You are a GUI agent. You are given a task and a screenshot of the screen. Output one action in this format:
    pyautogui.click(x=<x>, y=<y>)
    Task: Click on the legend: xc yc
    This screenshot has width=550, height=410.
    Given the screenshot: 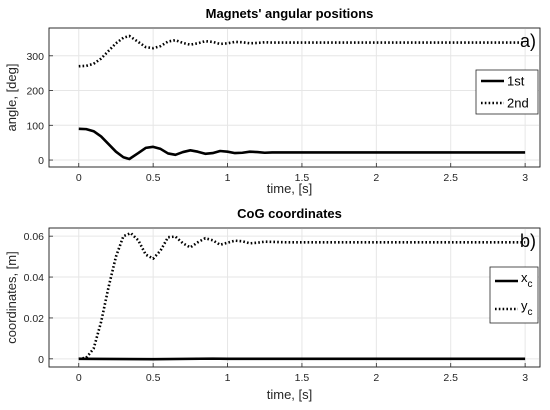 What is the action you would take?
    pyautogui.click(x=514, y=295)
    